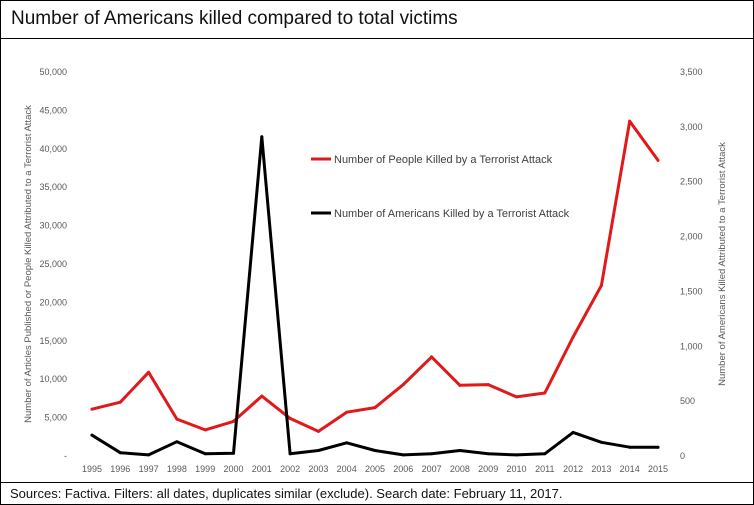 The image size is (754, 505). What do you see at coordinates (516, 469) in the screenshot?
I see `x-tick-label: 2010` at bounding box center [516, 469].